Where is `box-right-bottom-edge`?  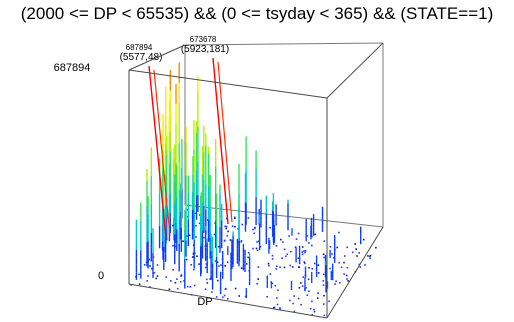 box-right-bottom-edge is located at coordinates (355, 272).